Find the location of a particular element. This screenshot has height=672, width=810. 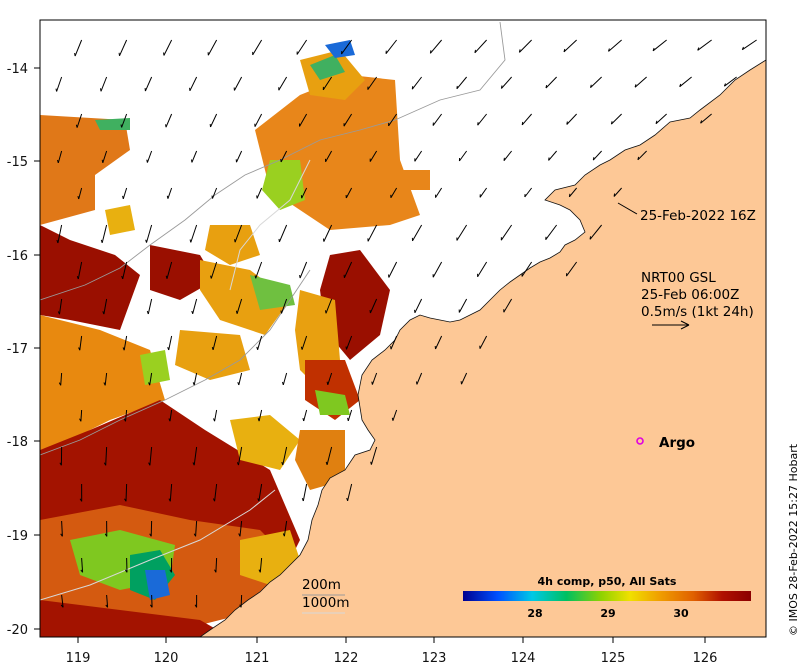

scale-arrow is located at coordinates (671, 325).